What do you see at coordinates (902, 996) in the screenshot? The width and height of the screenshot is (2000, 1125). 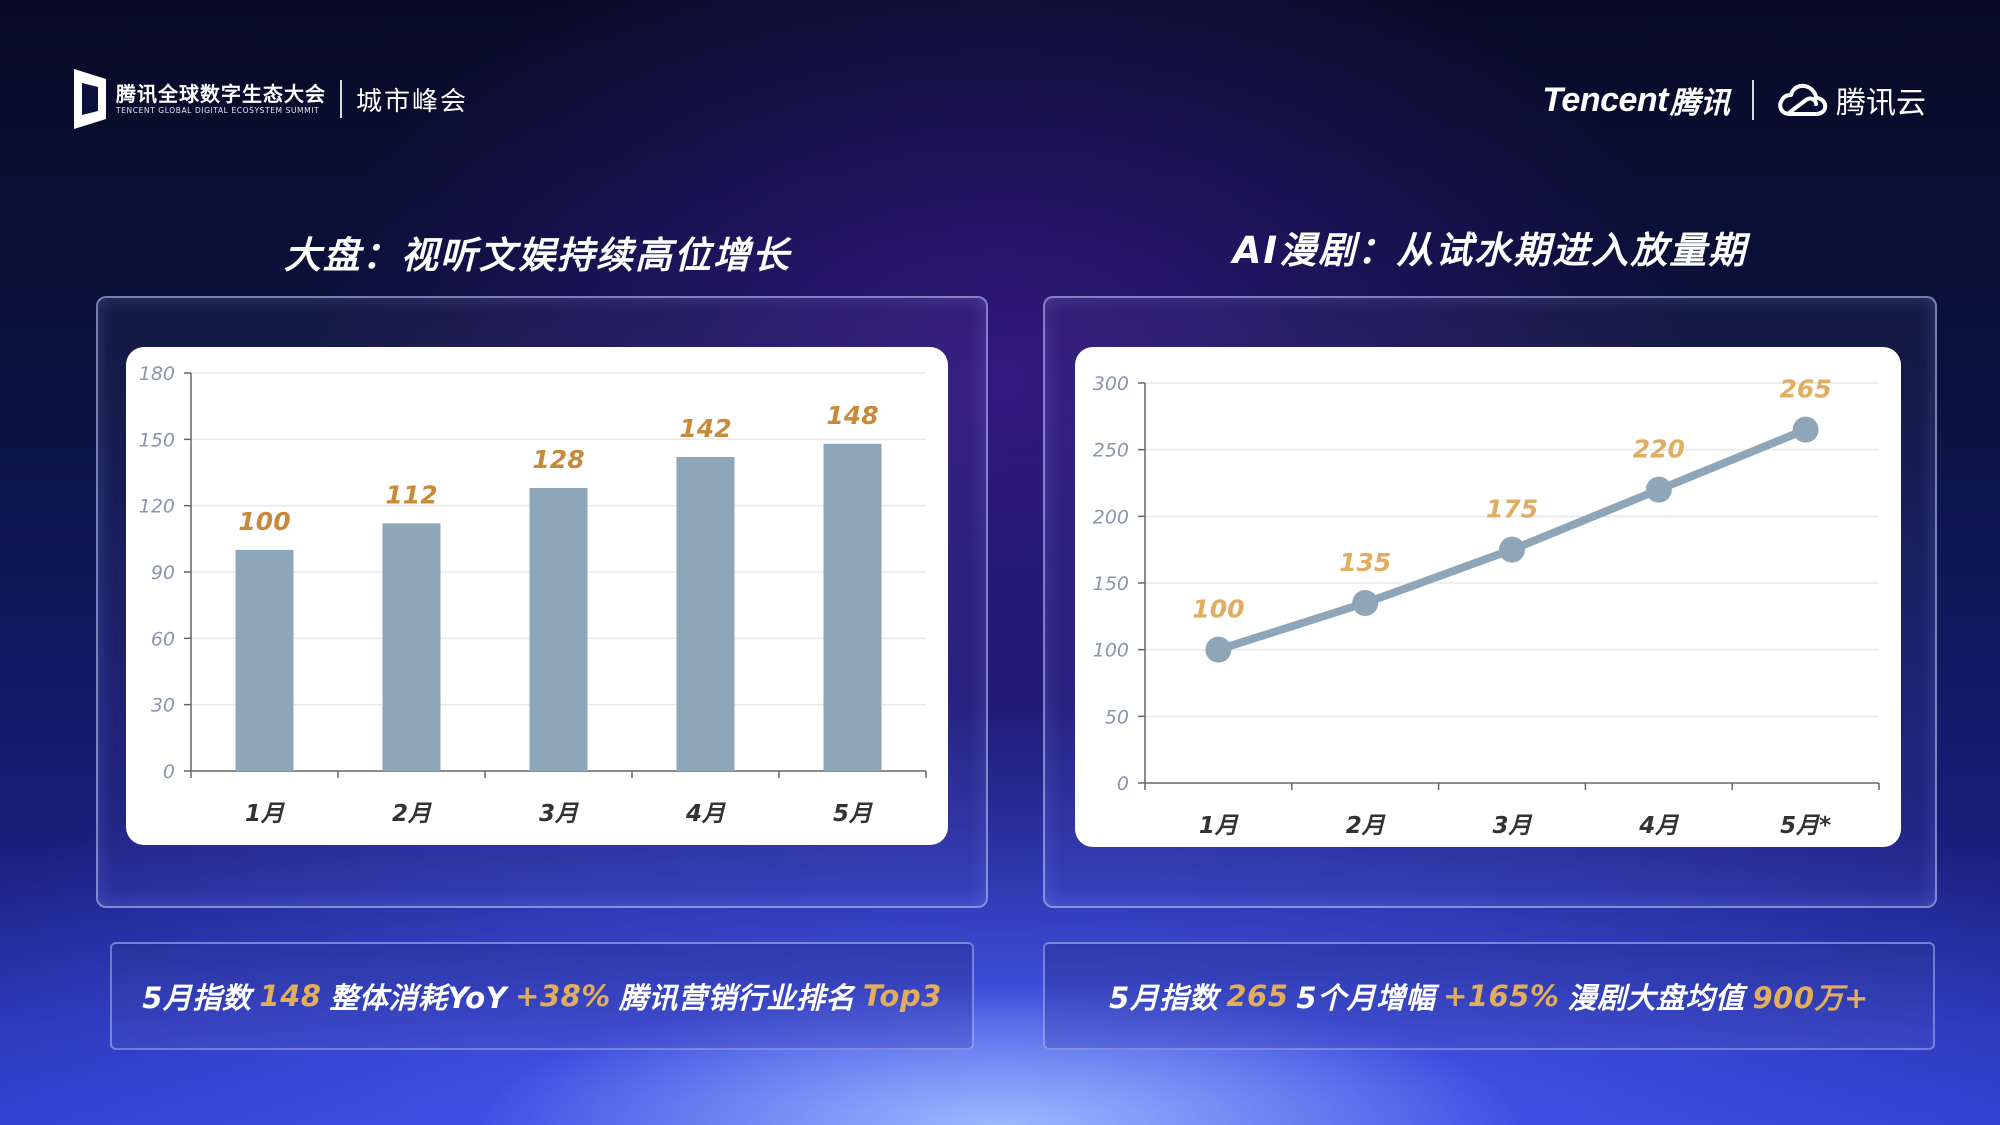 I see `left-footer-value-3: Top3` at bounding box center [902, 996].